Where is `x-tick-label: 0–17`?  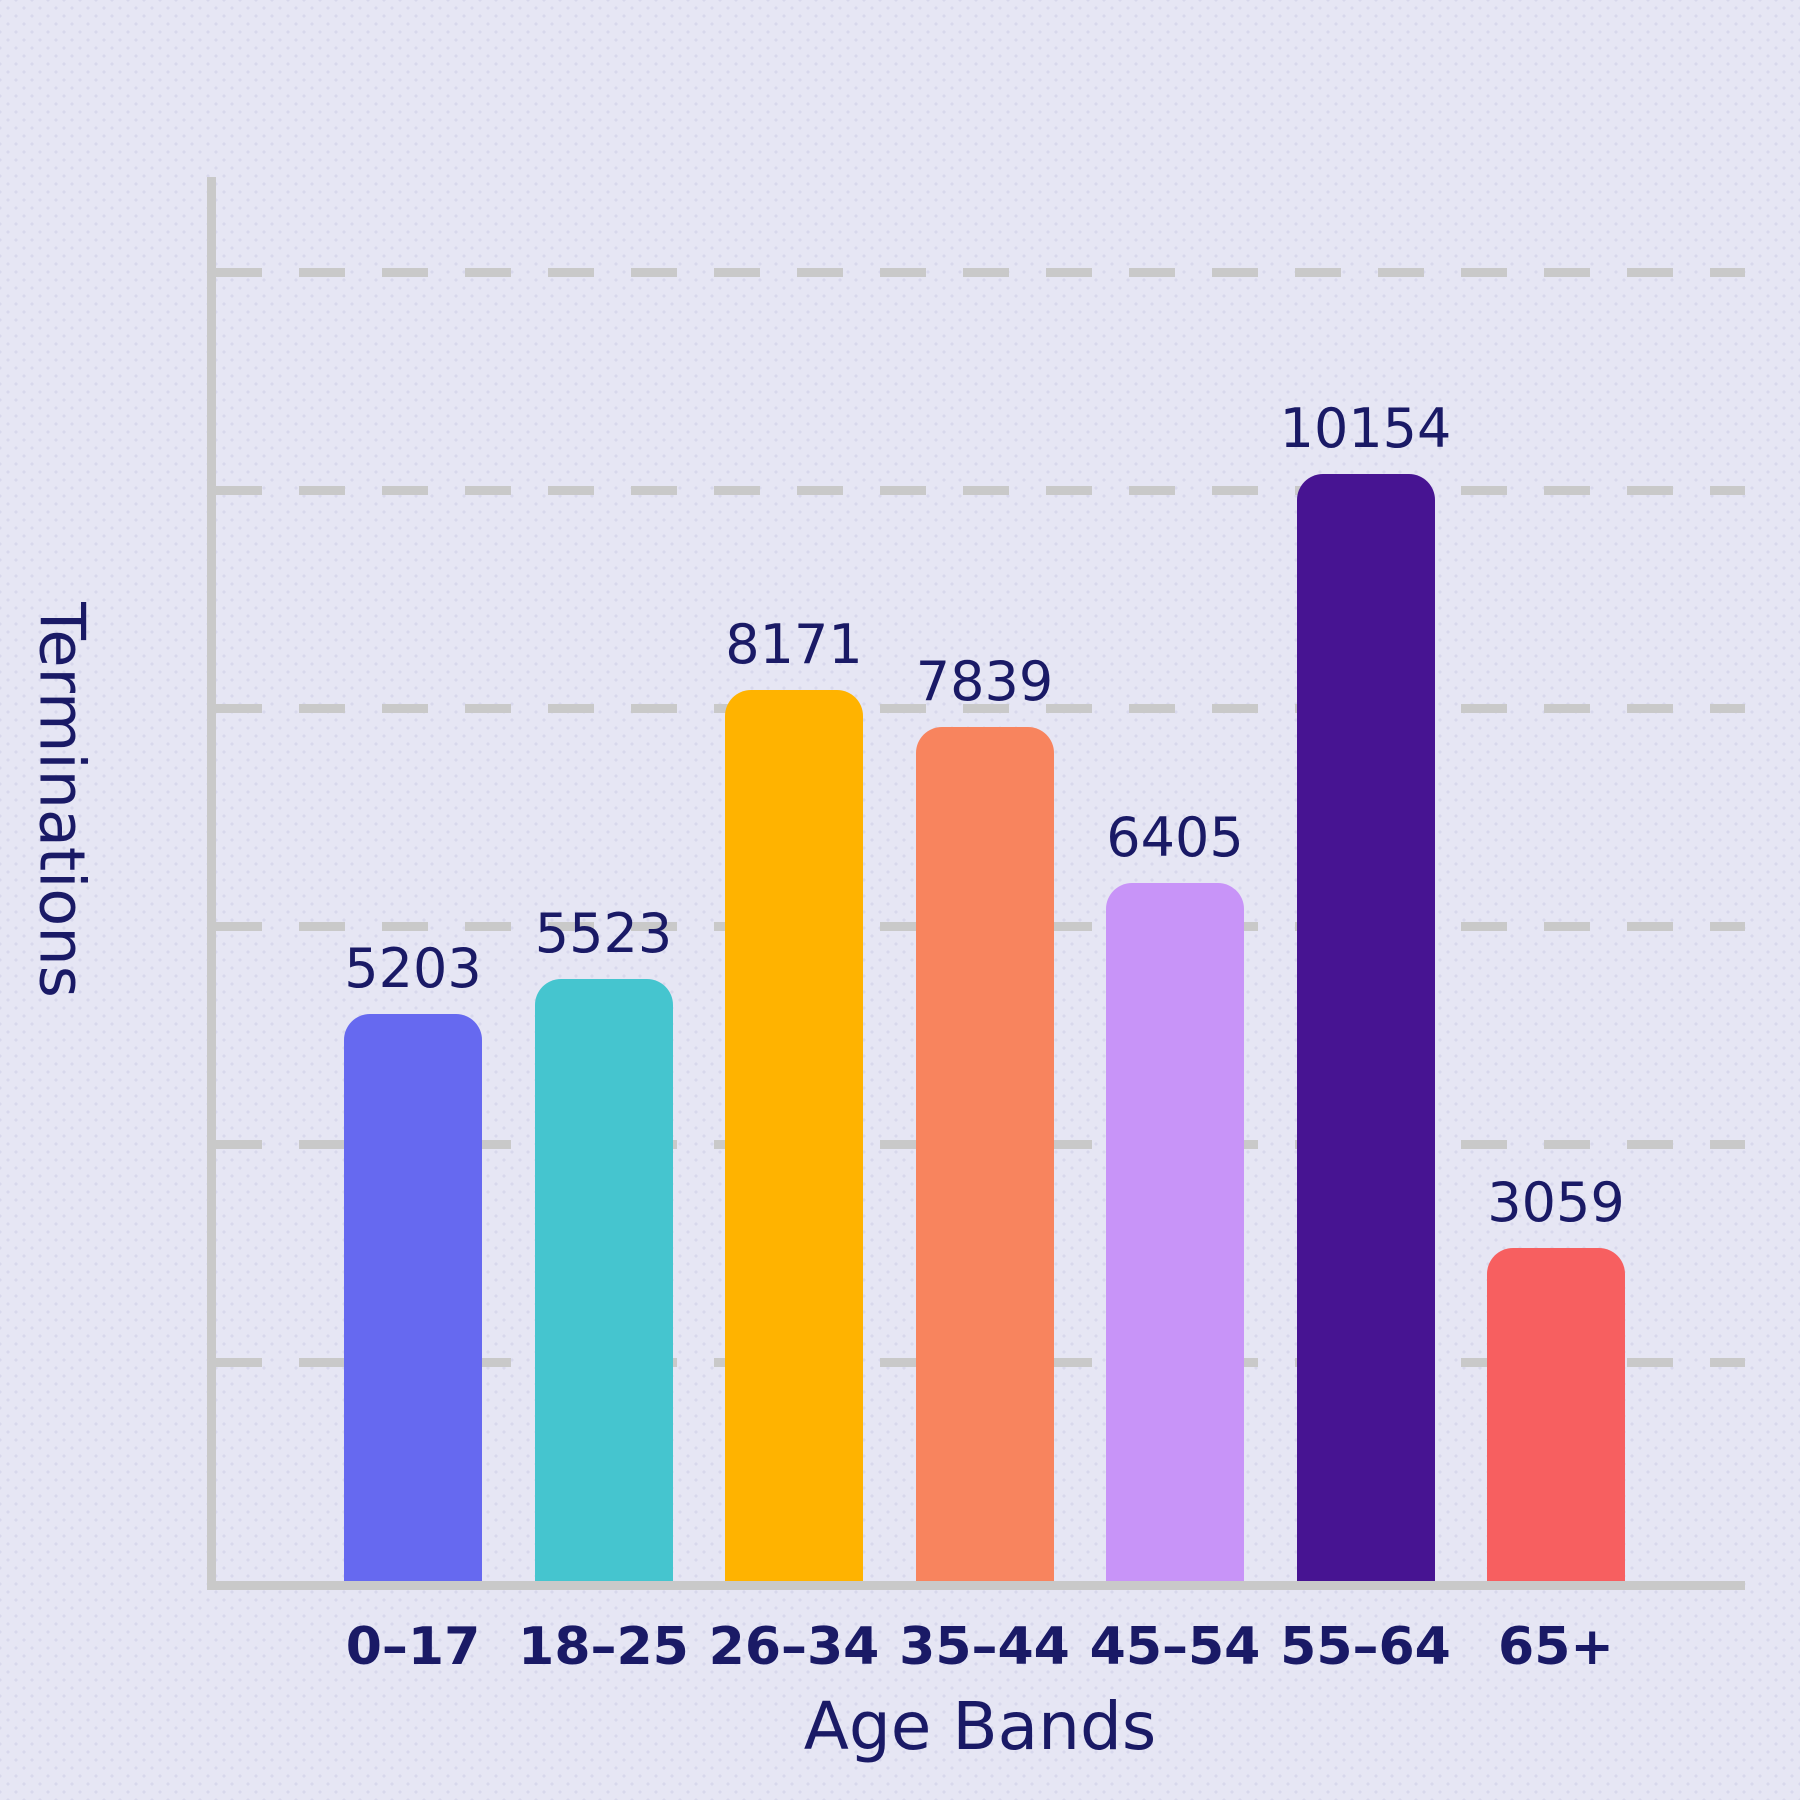
x-tick-label: 0–17 is located at coordinates (413, 1647).